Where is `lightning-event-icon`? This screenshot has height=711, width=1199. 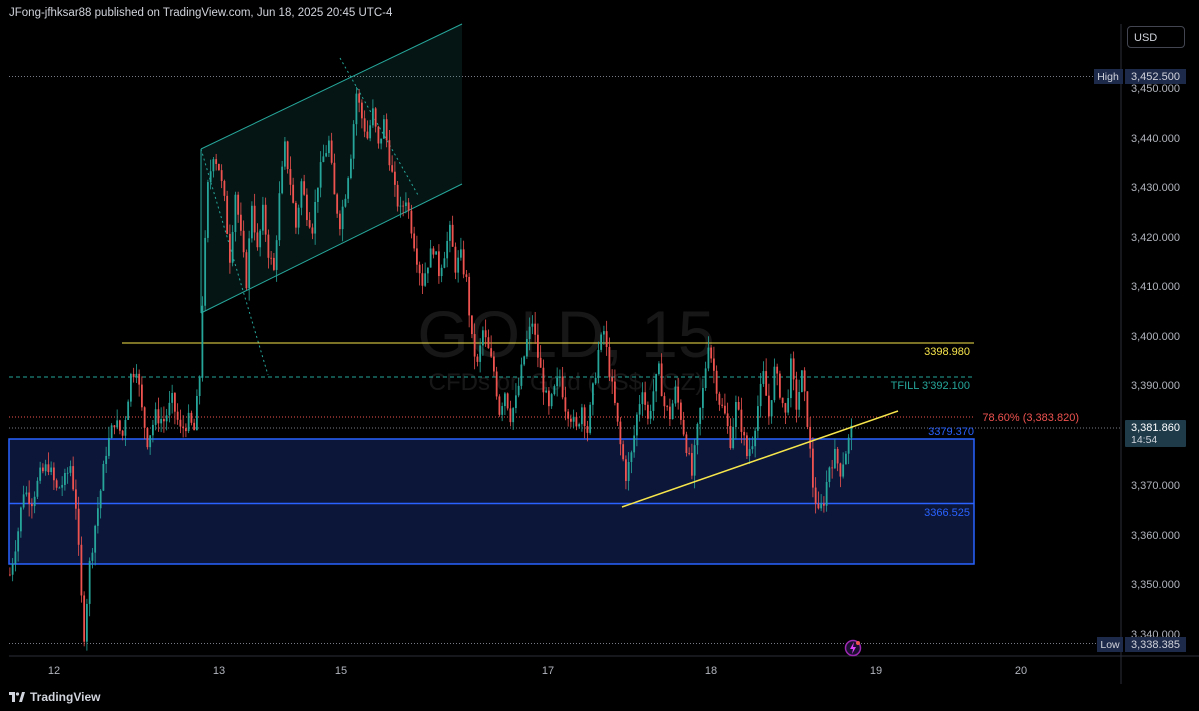 lightning-event-icon is located at coordinates (853, 648).